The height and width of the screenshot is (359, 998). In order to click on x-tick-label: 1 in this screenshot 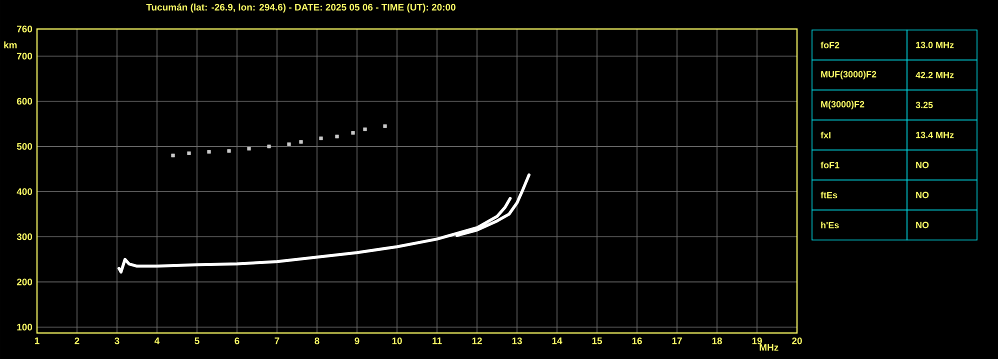, I will do `click(37, 341)`.